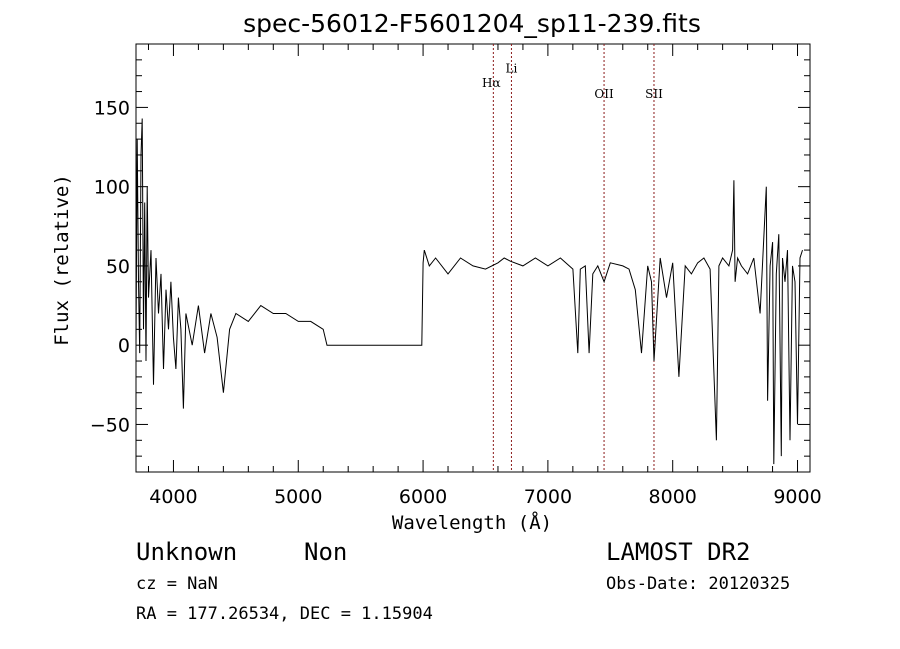 The height and width of the screenshot is (649, 900). Describe the element at coordinates (298, 497) in the screenshot. I see `x-tick-label: 5000` at that location.